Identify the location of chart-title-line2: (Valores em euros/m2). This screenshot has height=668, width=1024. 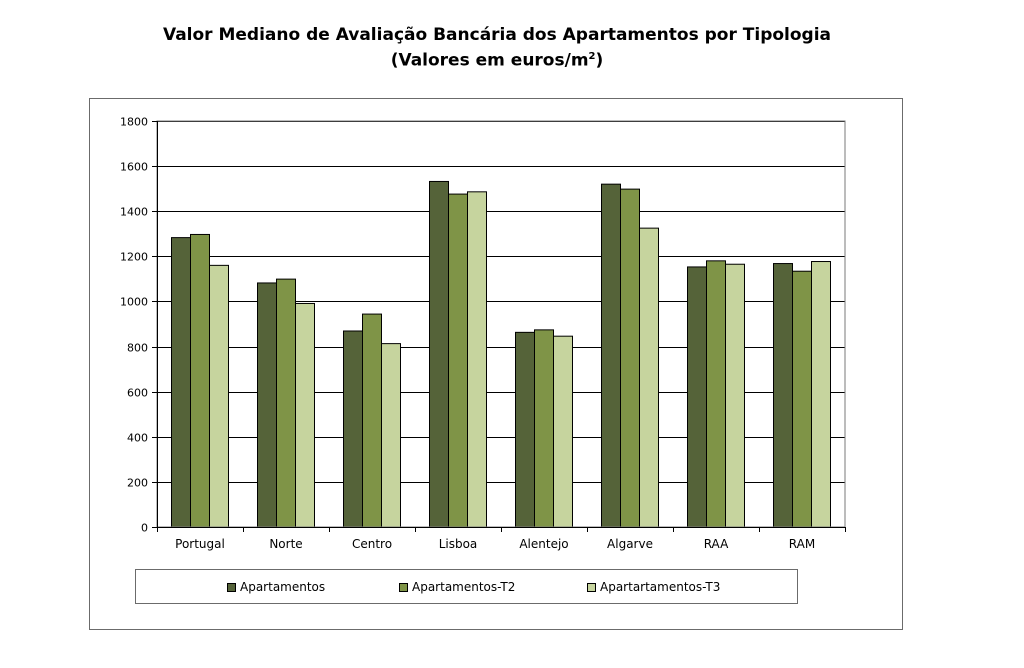
(497, 59).